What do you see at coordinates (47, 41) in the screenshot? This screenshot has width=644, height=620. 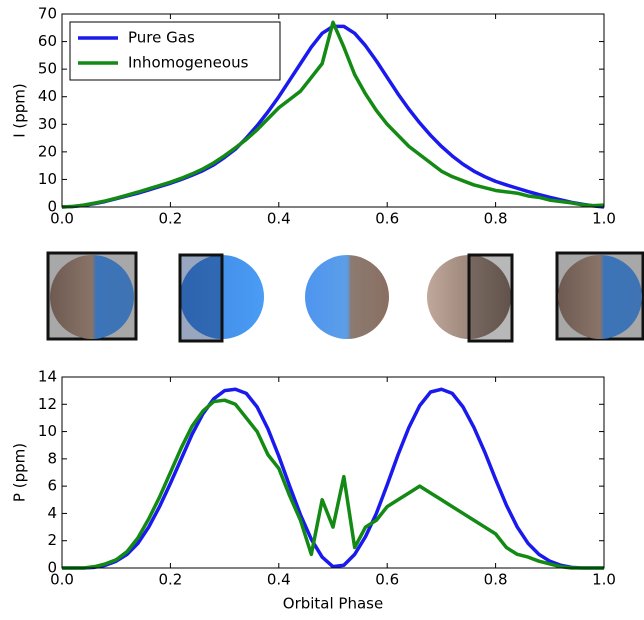 I see `y-tick-label: 60` at bounding box center [47, 41].